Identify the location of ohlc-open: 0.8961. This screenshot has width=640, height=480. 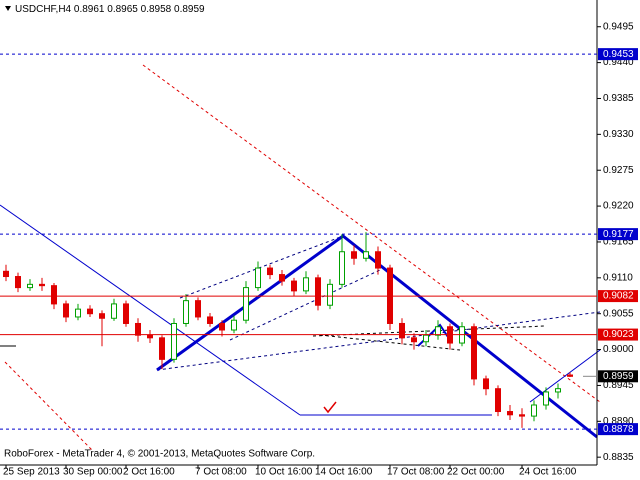
(89, 9).